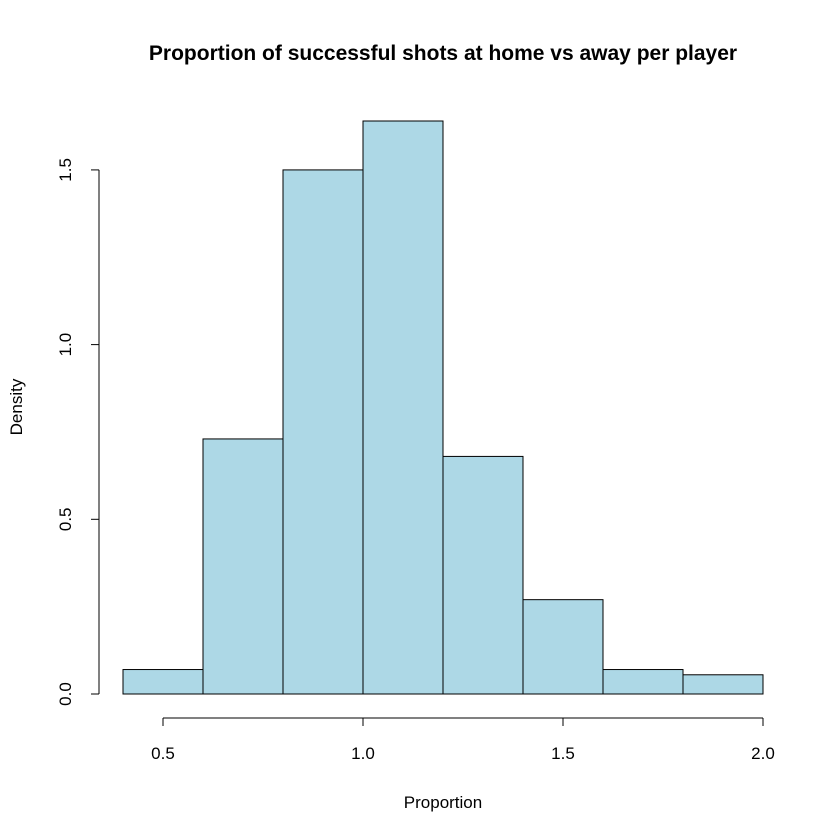  I want to click on y-tick-label: 1.0, so click(65, 345).